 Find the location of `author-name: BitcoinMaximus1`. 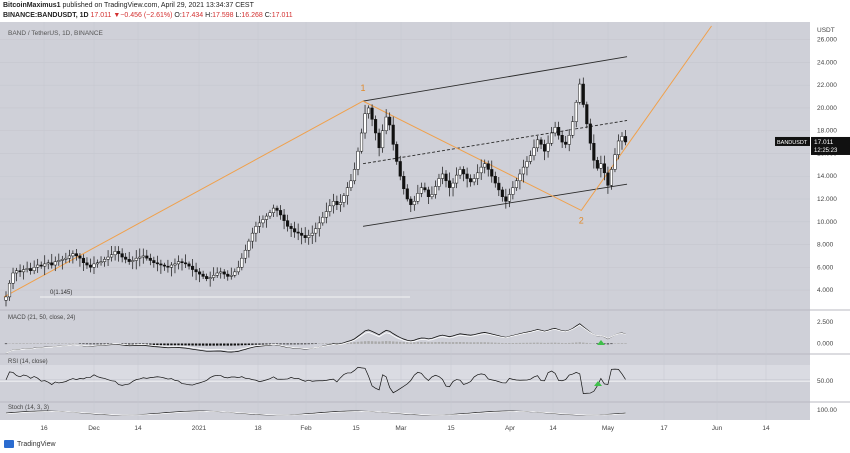

author-name: BitcoinMaximus1 is located at coordinates (32, 5).